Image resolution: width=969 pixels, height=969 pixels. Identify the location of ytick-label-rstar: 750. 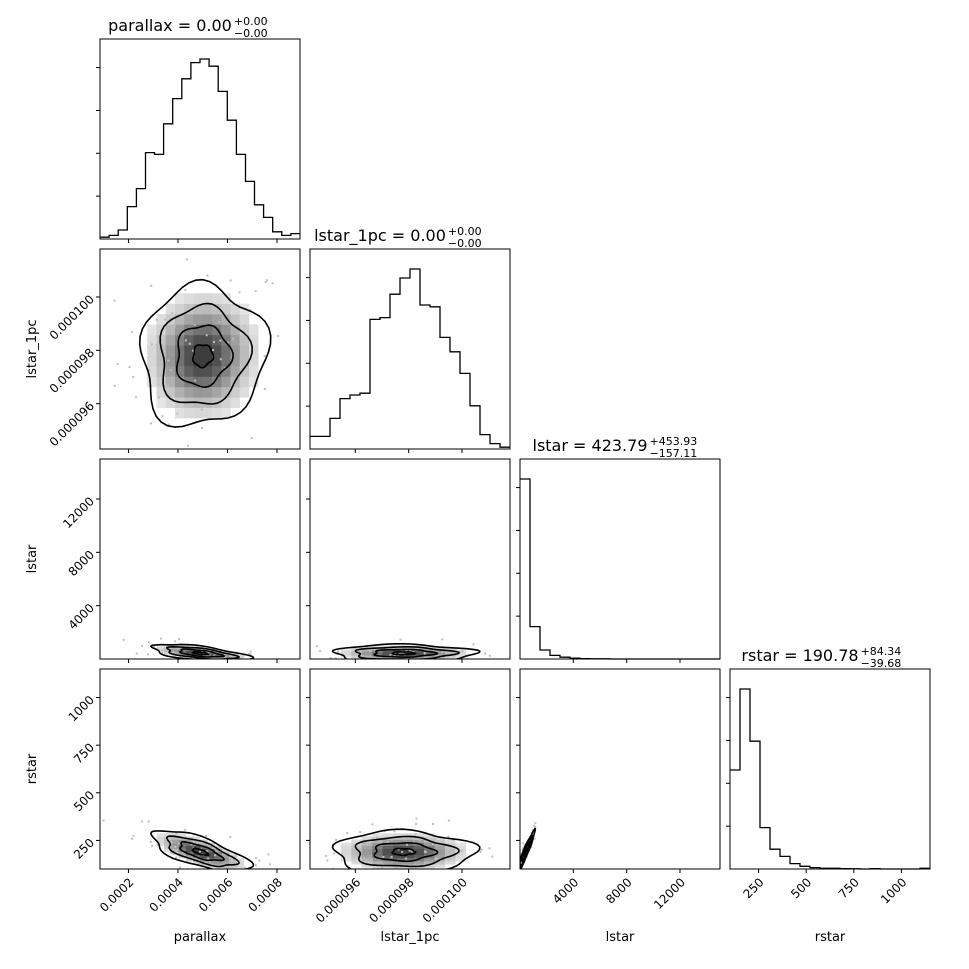
(84, 753).